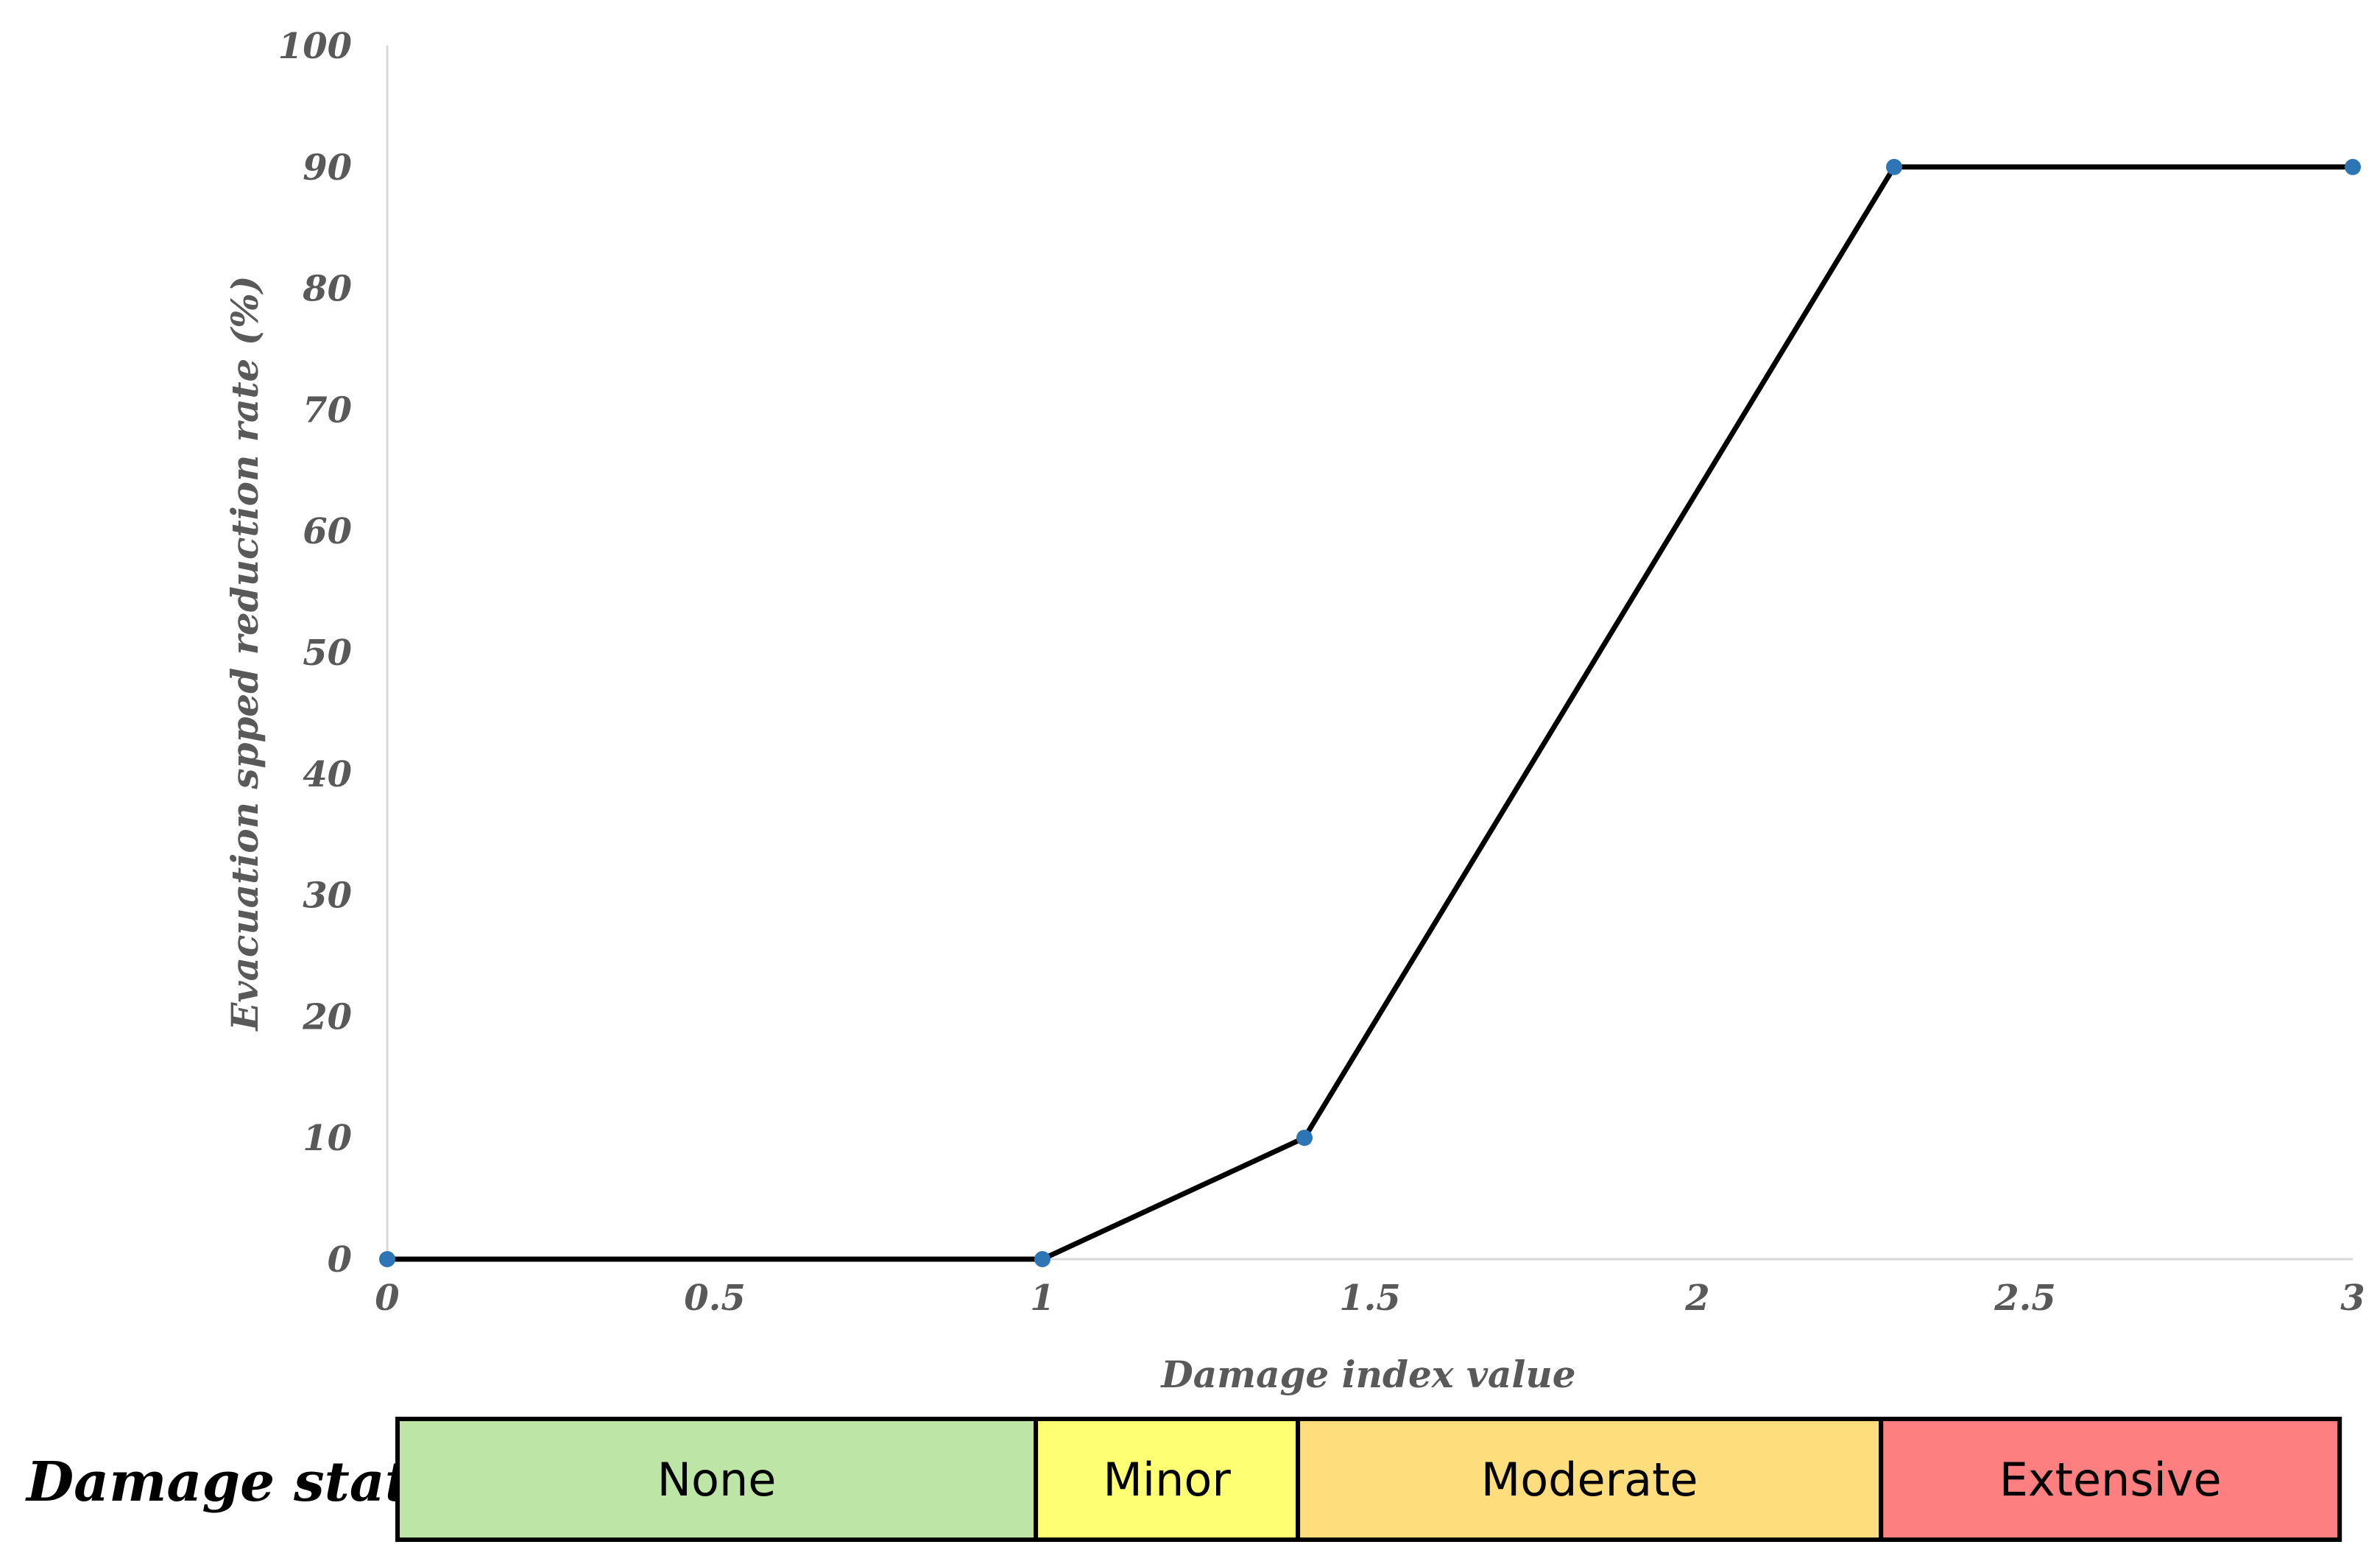 This screenshot has width=2380, height=1564. What do you see at coordinates (315, 46) in the screenshot?
I see `y-tick-label: 100` at bounding box center [315, 46].